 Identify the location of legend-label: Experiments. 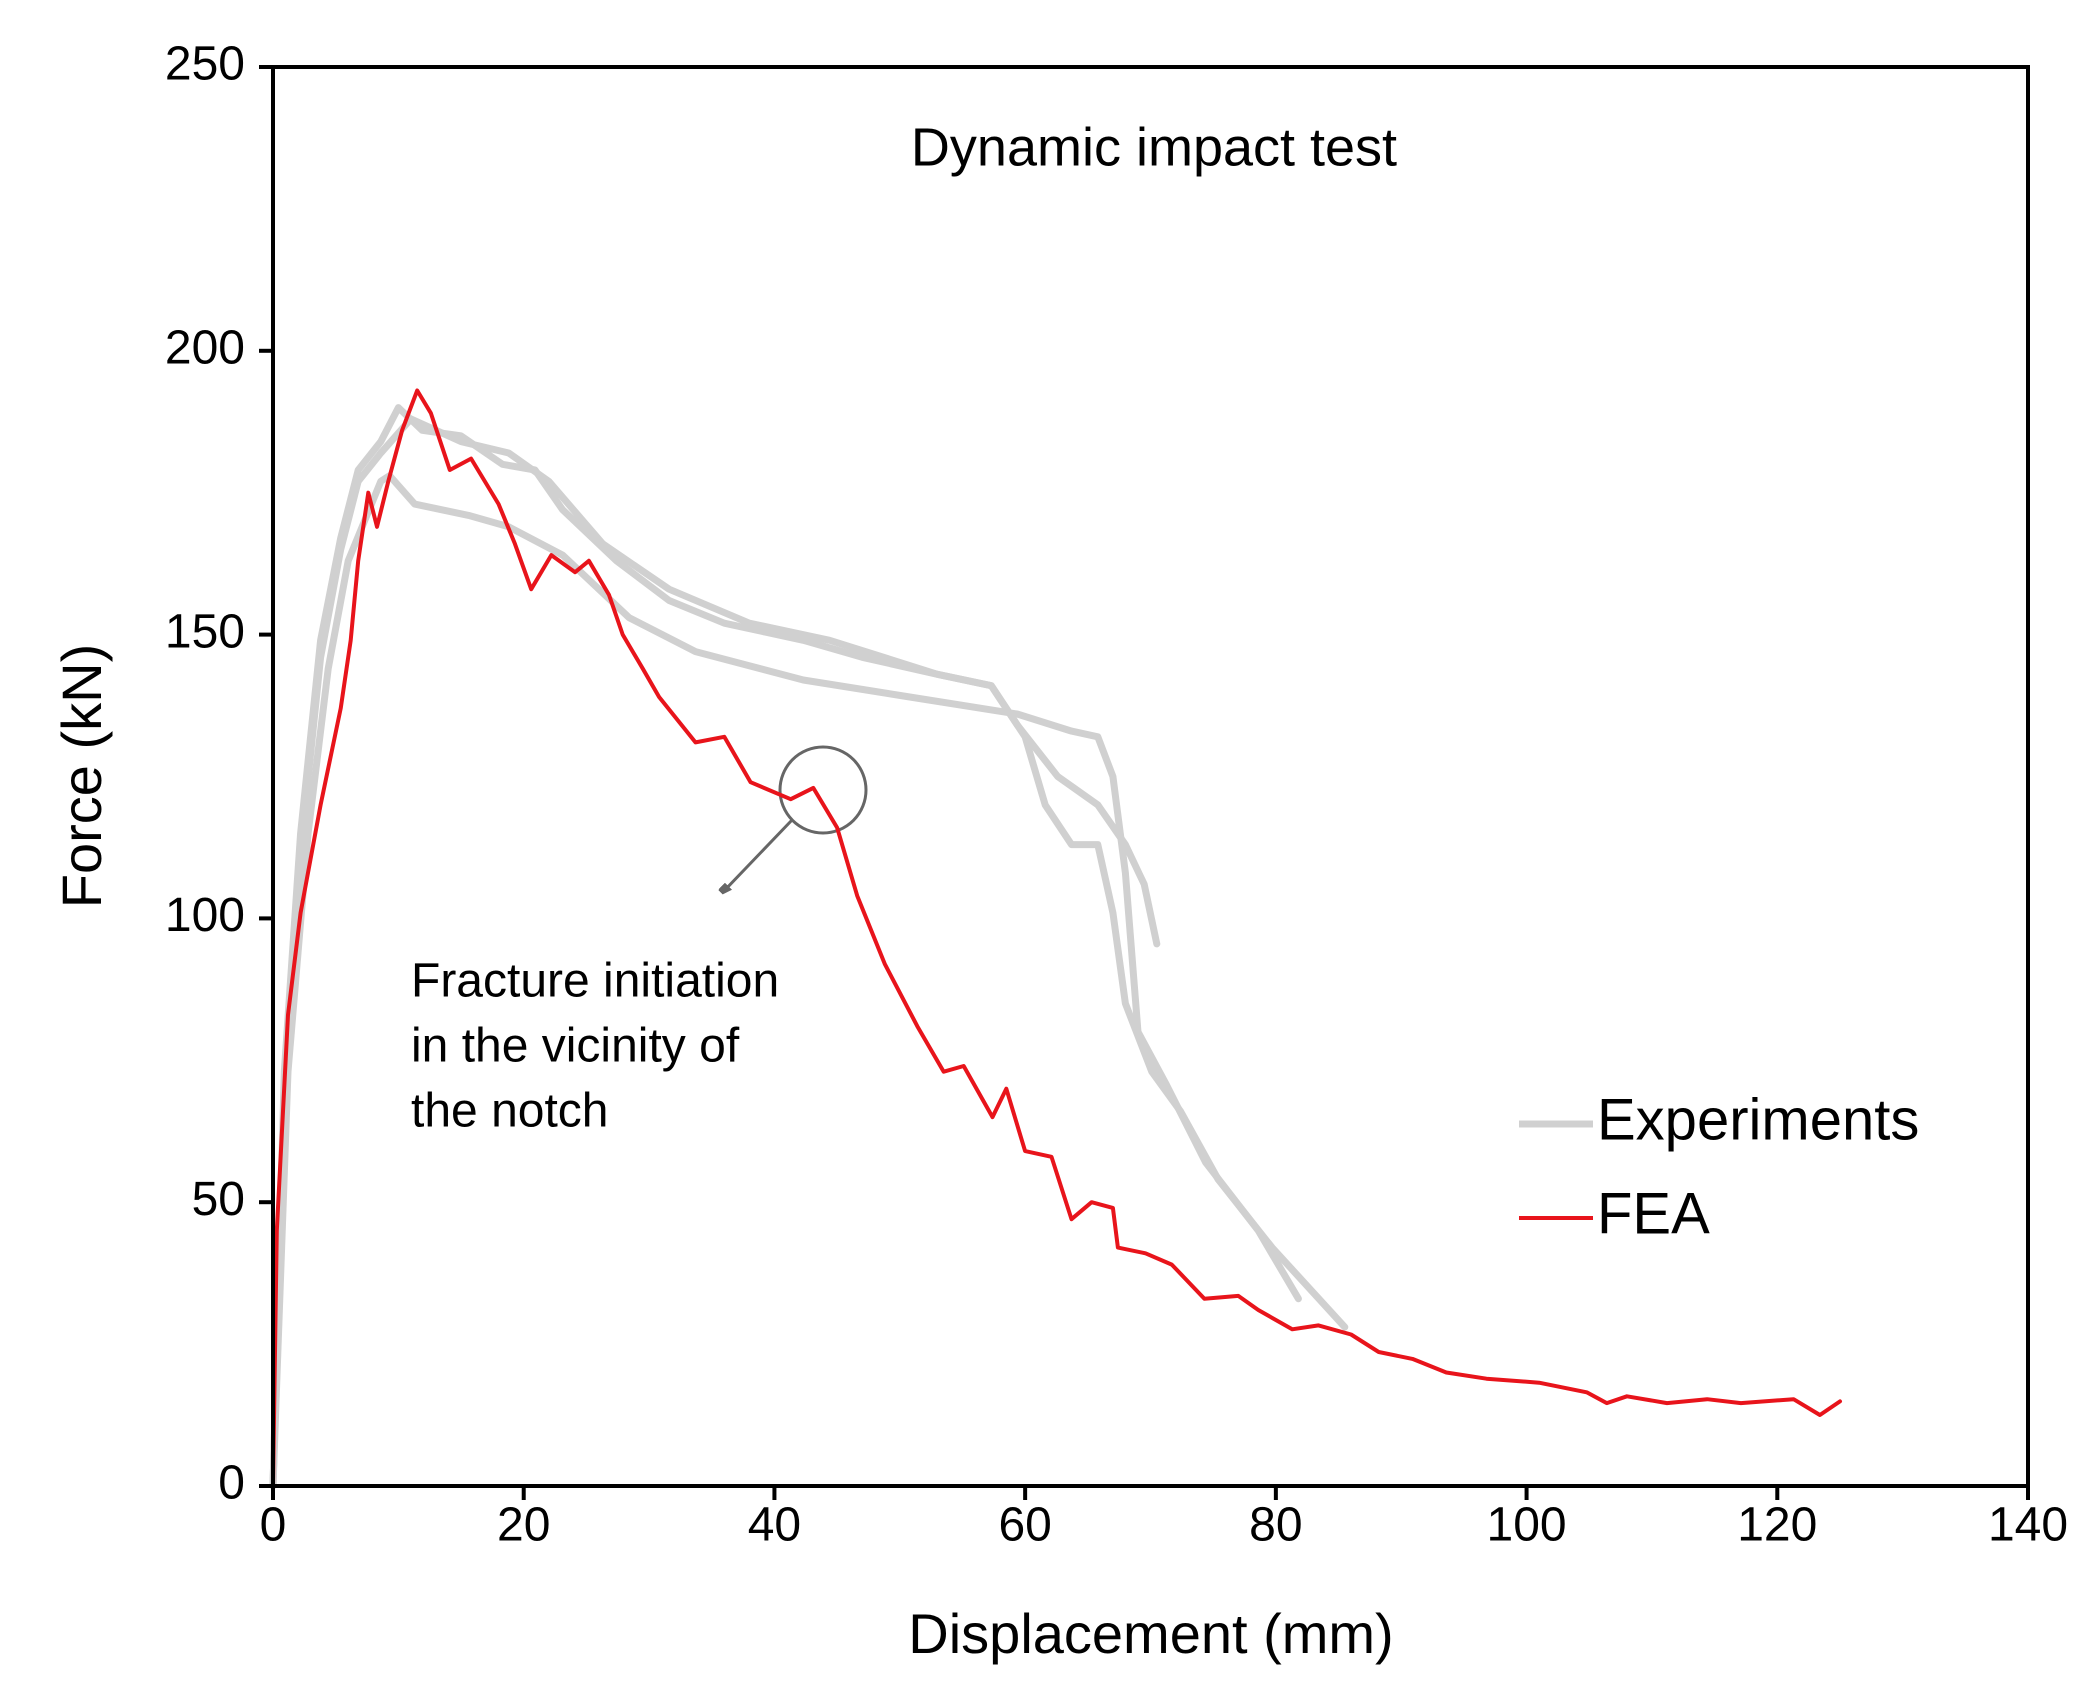
(1758, 1119).